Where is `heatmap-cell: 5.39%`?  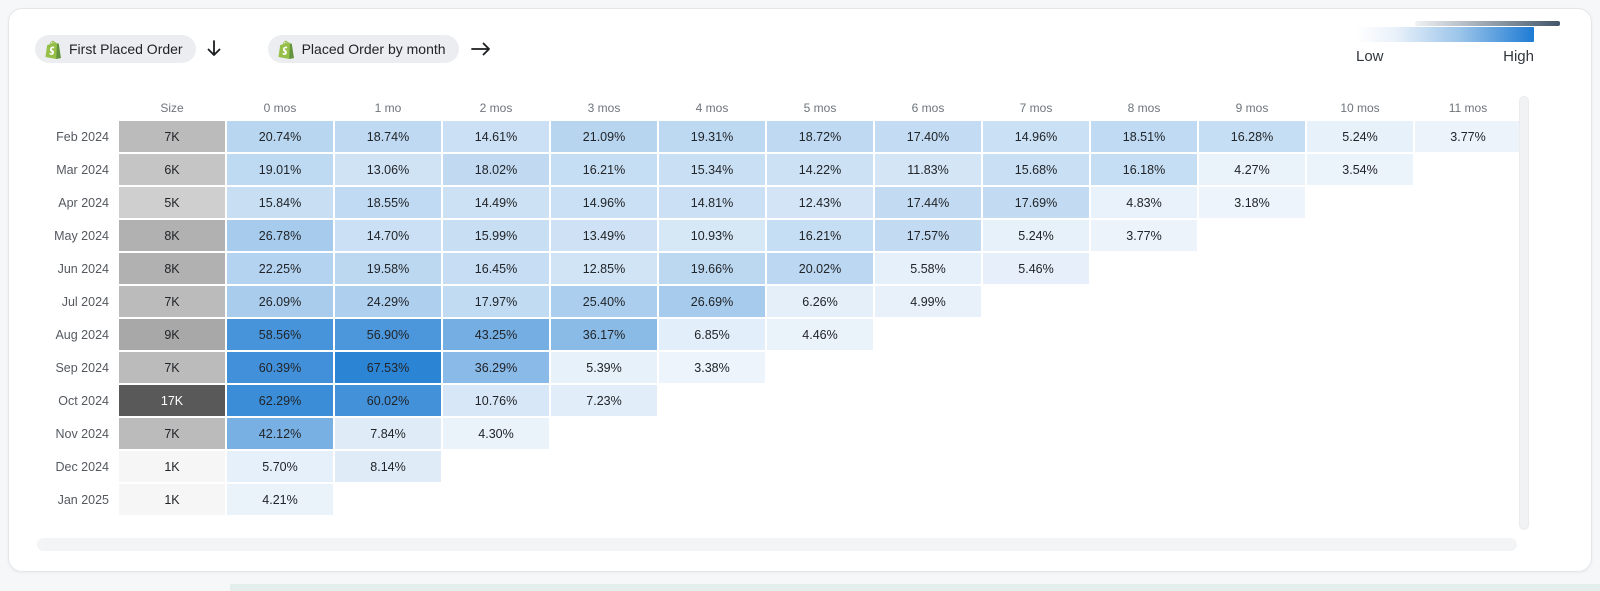
heatmap-cell: 5.39% is located at coordinates (604, 367).